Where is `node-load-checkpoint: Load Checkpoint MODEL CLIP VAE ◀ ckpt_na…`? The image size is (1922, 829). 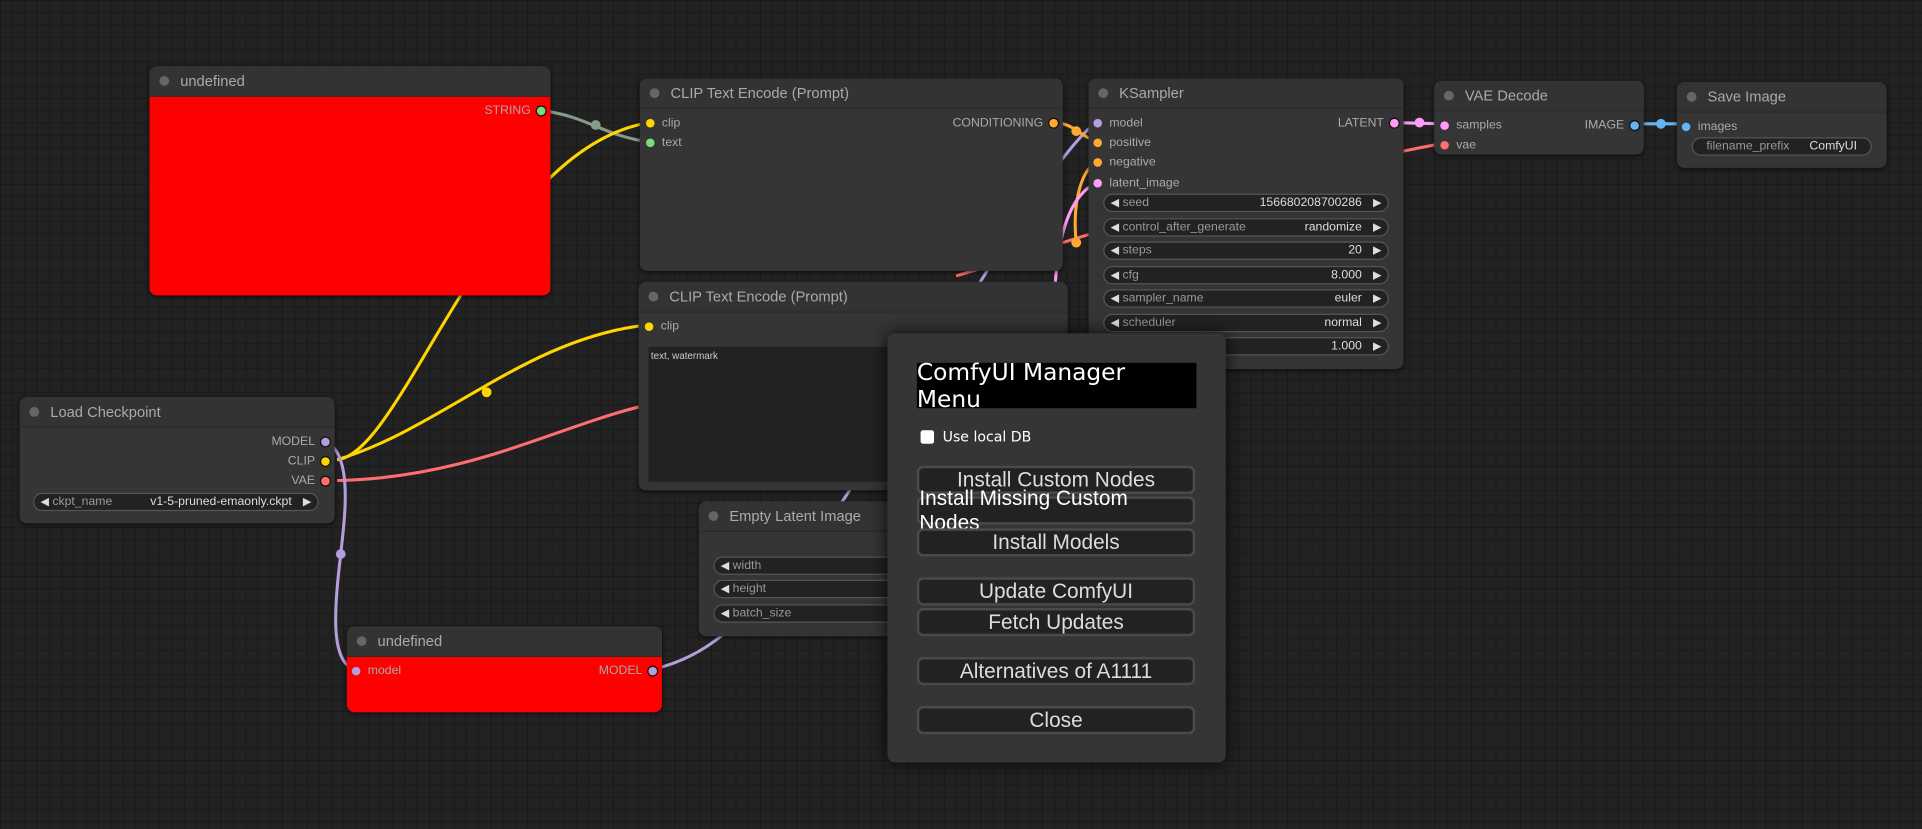
node-load-checkpoint: Load Checkpoint MODEL CLIP VAE ◀ ckpt_na… is located at coordinates (177, 460).